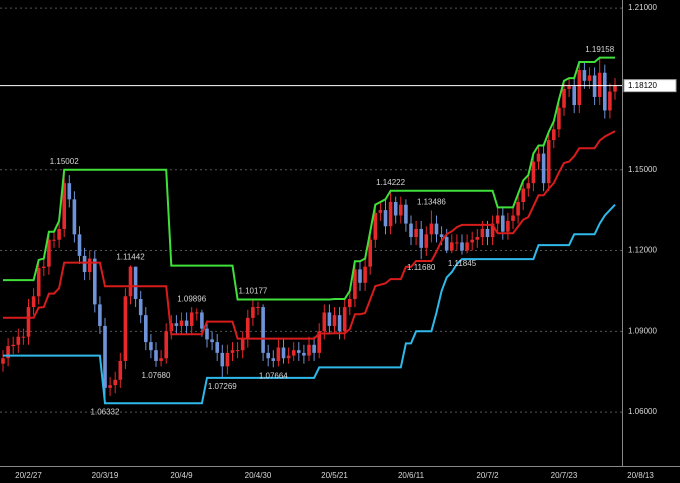  I want to click on low-label: 1.07664, so click(273, 375).